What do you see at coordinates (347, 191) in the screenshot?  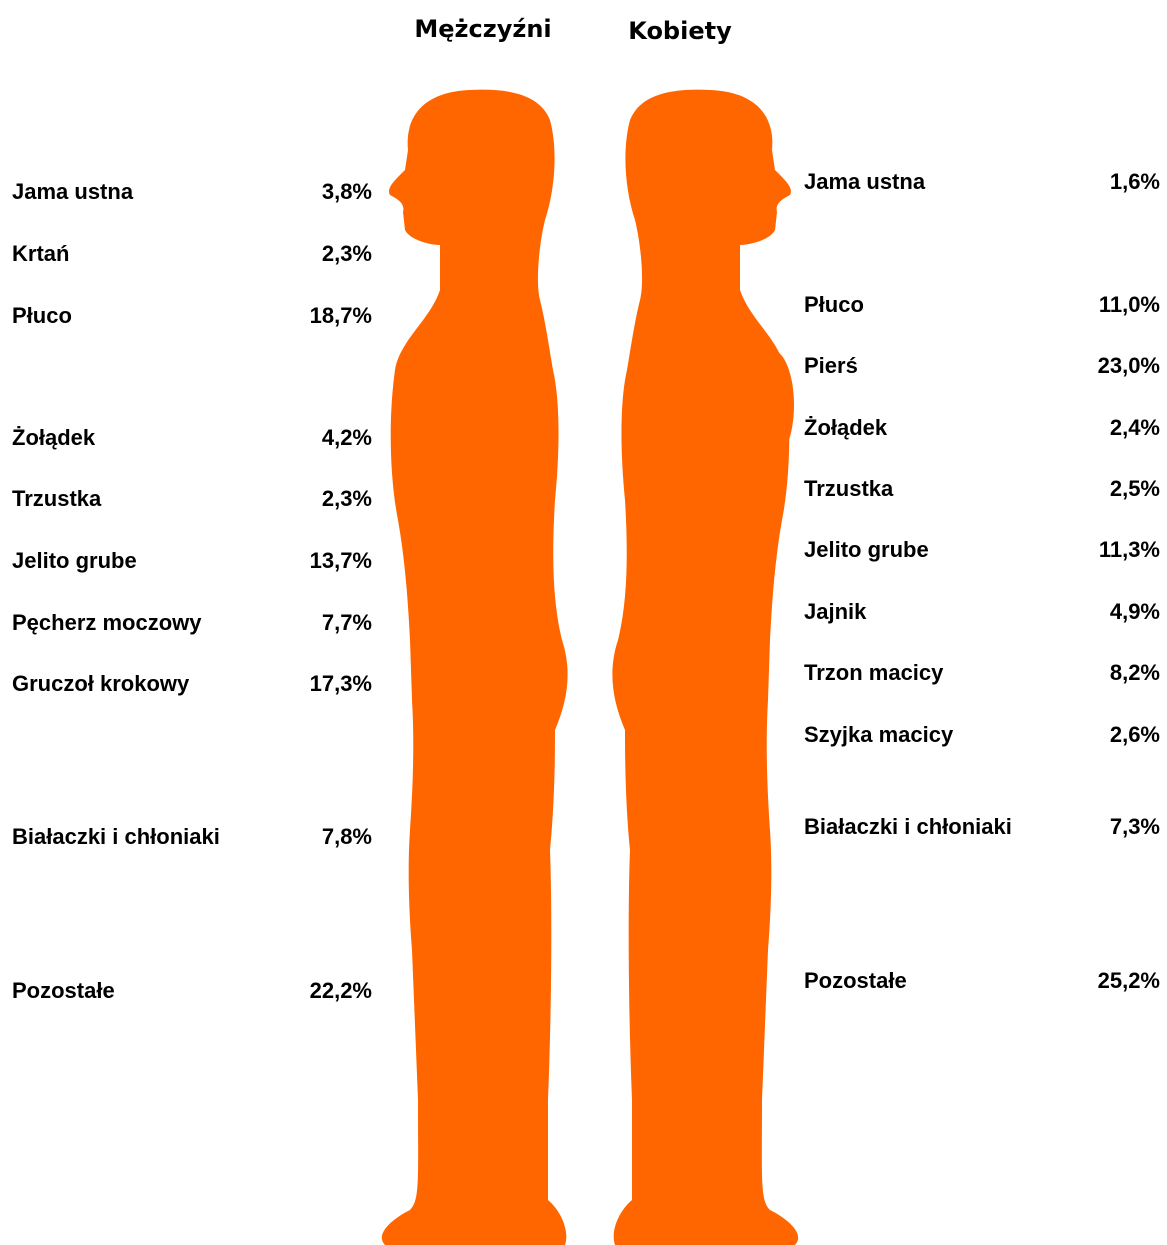 I see `site-value: 3,8%` at bounding box center [347, 191].